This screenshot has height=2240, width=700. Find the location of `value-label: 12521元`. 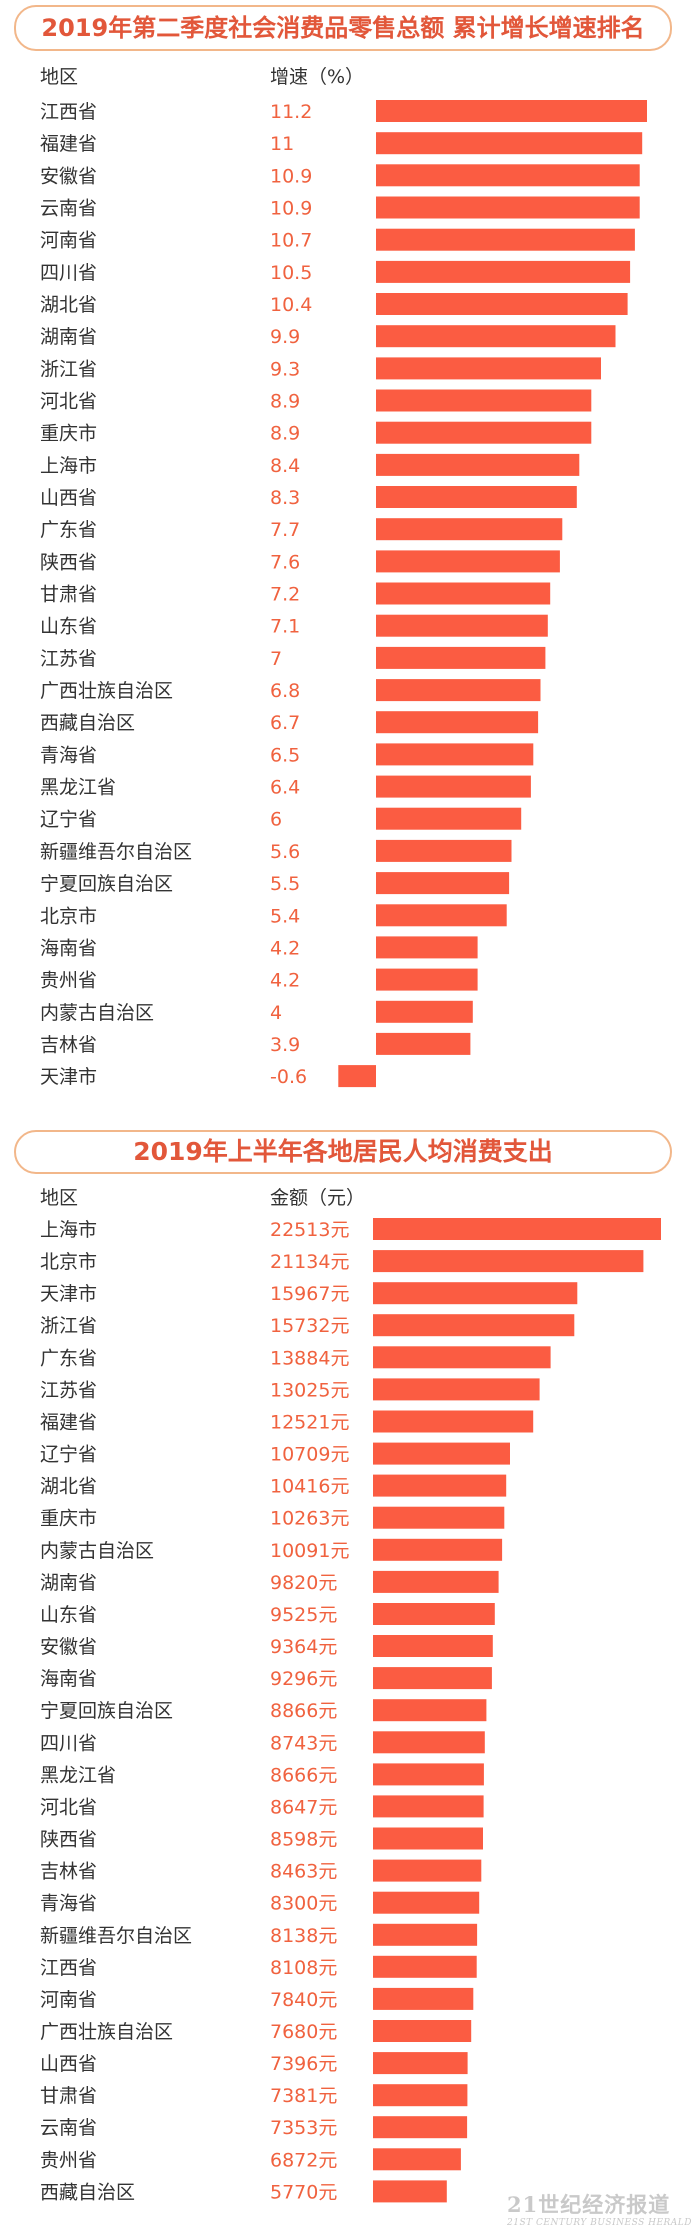

value-label: 12521元 is located at coordinates (309, 1422).